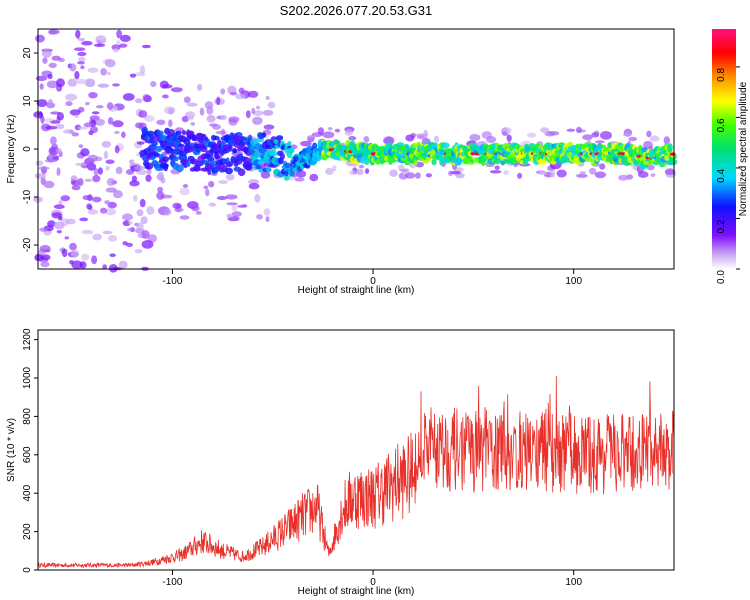 The height and width of the screenshot is (600, 750). I want to click on colorbar-axis: 0.0 0.2 0.4 0.6 0.8, so click(728, 175).